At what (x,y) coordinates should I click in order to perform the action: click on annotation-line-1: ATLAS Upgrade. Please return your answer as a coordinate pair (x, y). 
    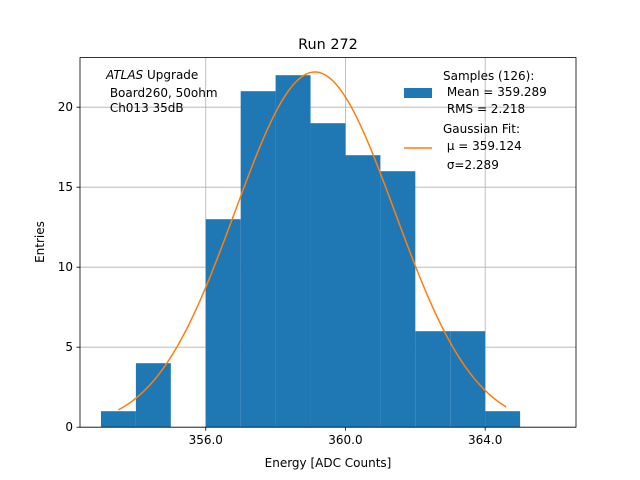
    Looking at the image, I should click on (151, 75).